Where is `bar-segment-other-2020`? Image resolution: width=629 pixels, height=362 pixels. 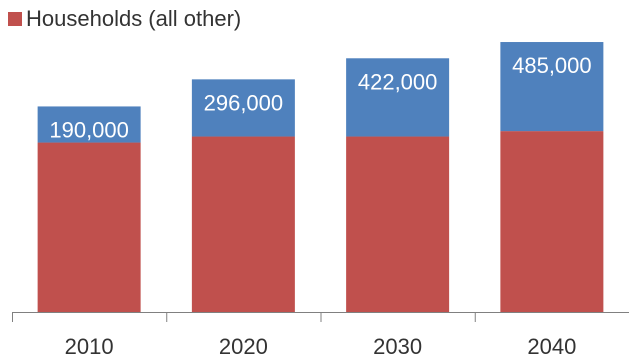
bar-segment-other-2020 is located at coordinates (243, 108).